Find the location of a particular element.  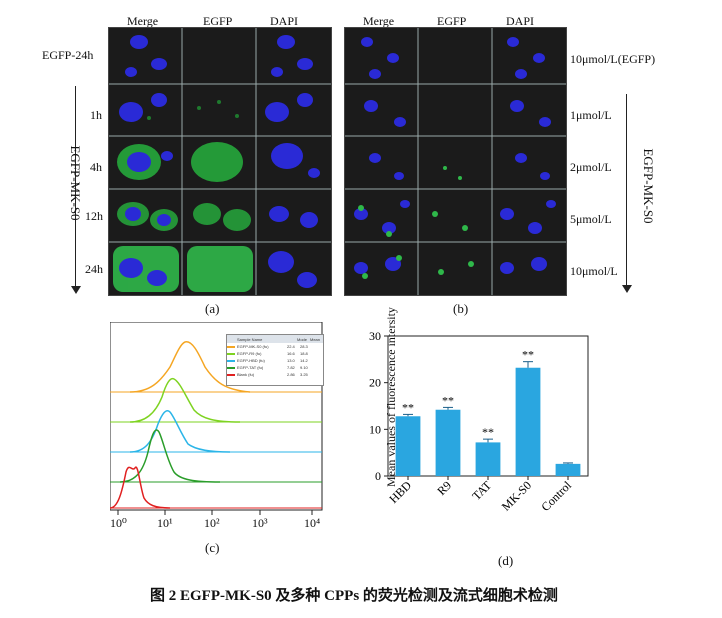

caption-d: (d) is located at coordinates (506, 560).